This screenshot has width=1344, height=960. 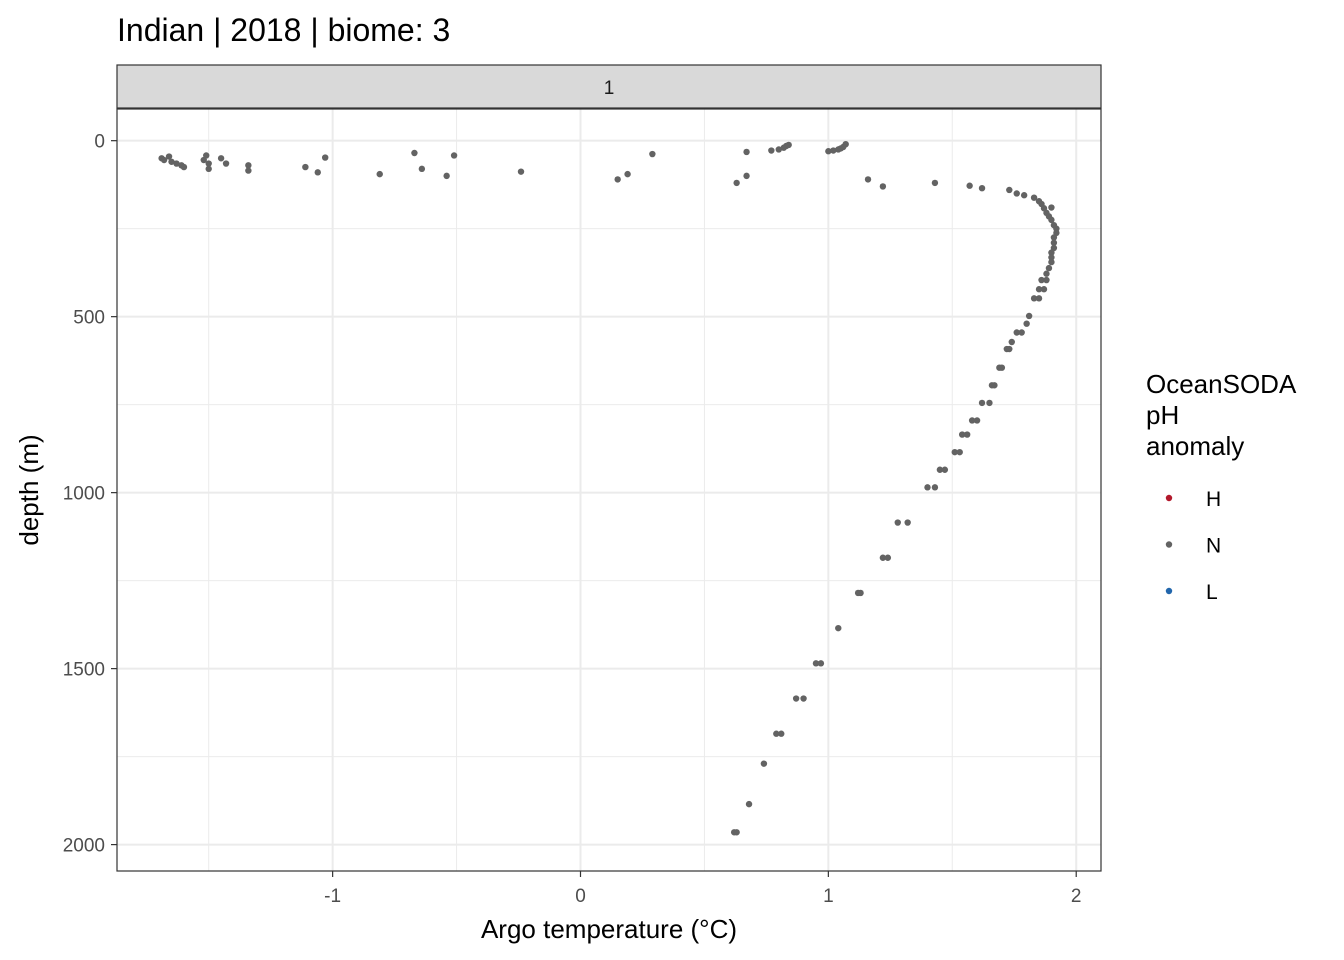 I want to click on legend-title-line-3: anomaly, so click(x=1195, y=446).